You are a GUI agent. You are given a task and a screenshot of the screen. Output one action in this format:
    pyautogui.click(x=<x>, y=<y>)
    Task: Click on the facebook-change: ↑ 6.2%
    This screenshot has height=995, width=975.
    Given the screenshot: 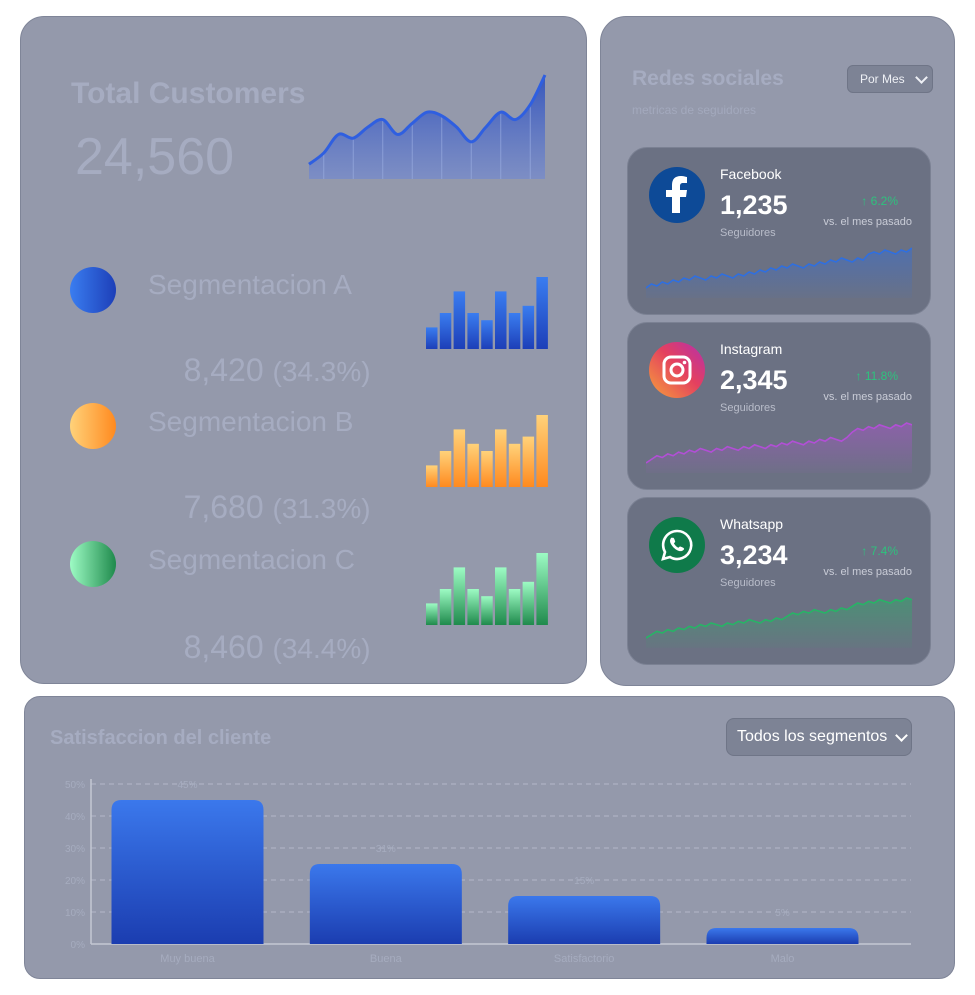 What is the action you would take?
    pyautogui.click(x=879, y=201)
    